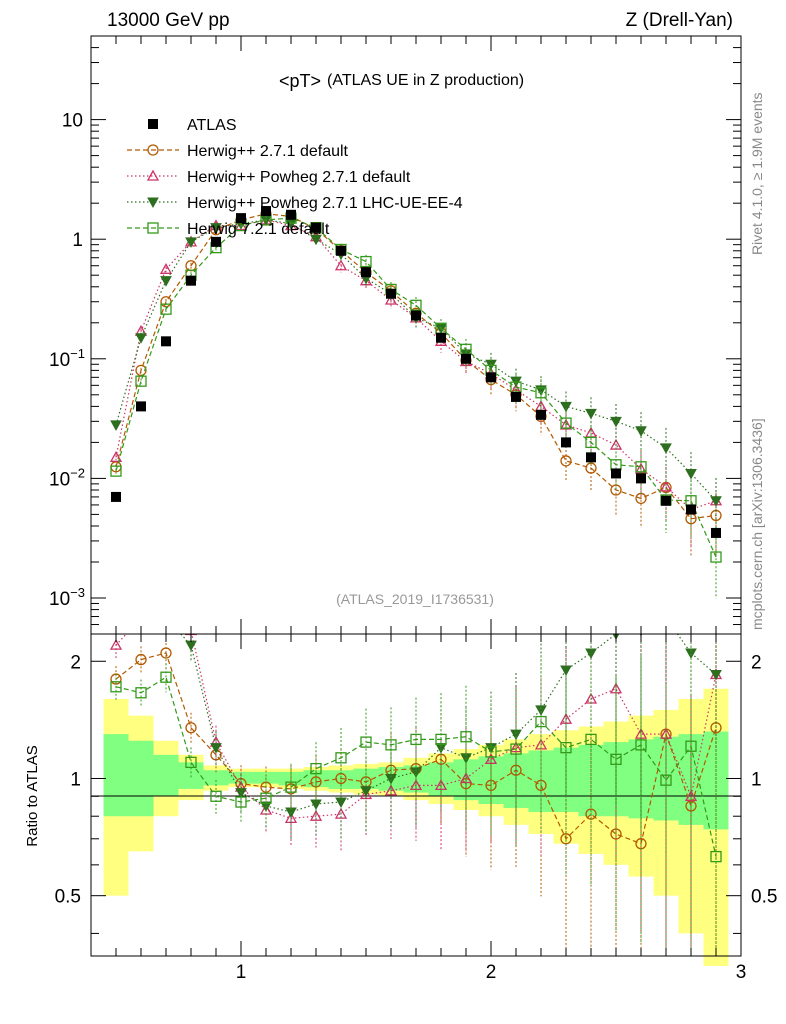  What do you see at coordinates (75, 662) in the screenshot?
I see `ratio-y-tick-label: 2` at bounding box center [75, 662].